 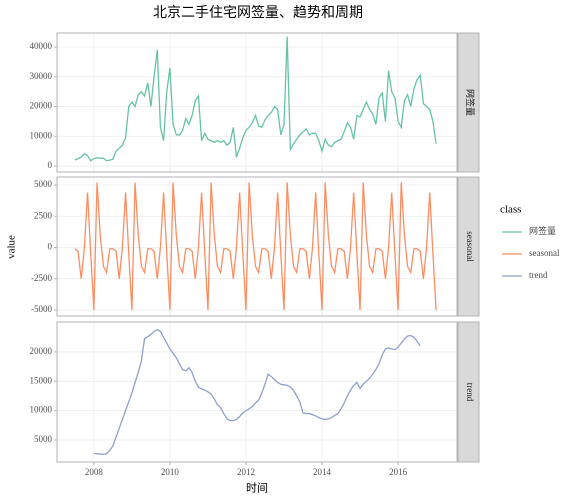 I want to click on y-tick-label: 30000, so click(x=41, y=76).